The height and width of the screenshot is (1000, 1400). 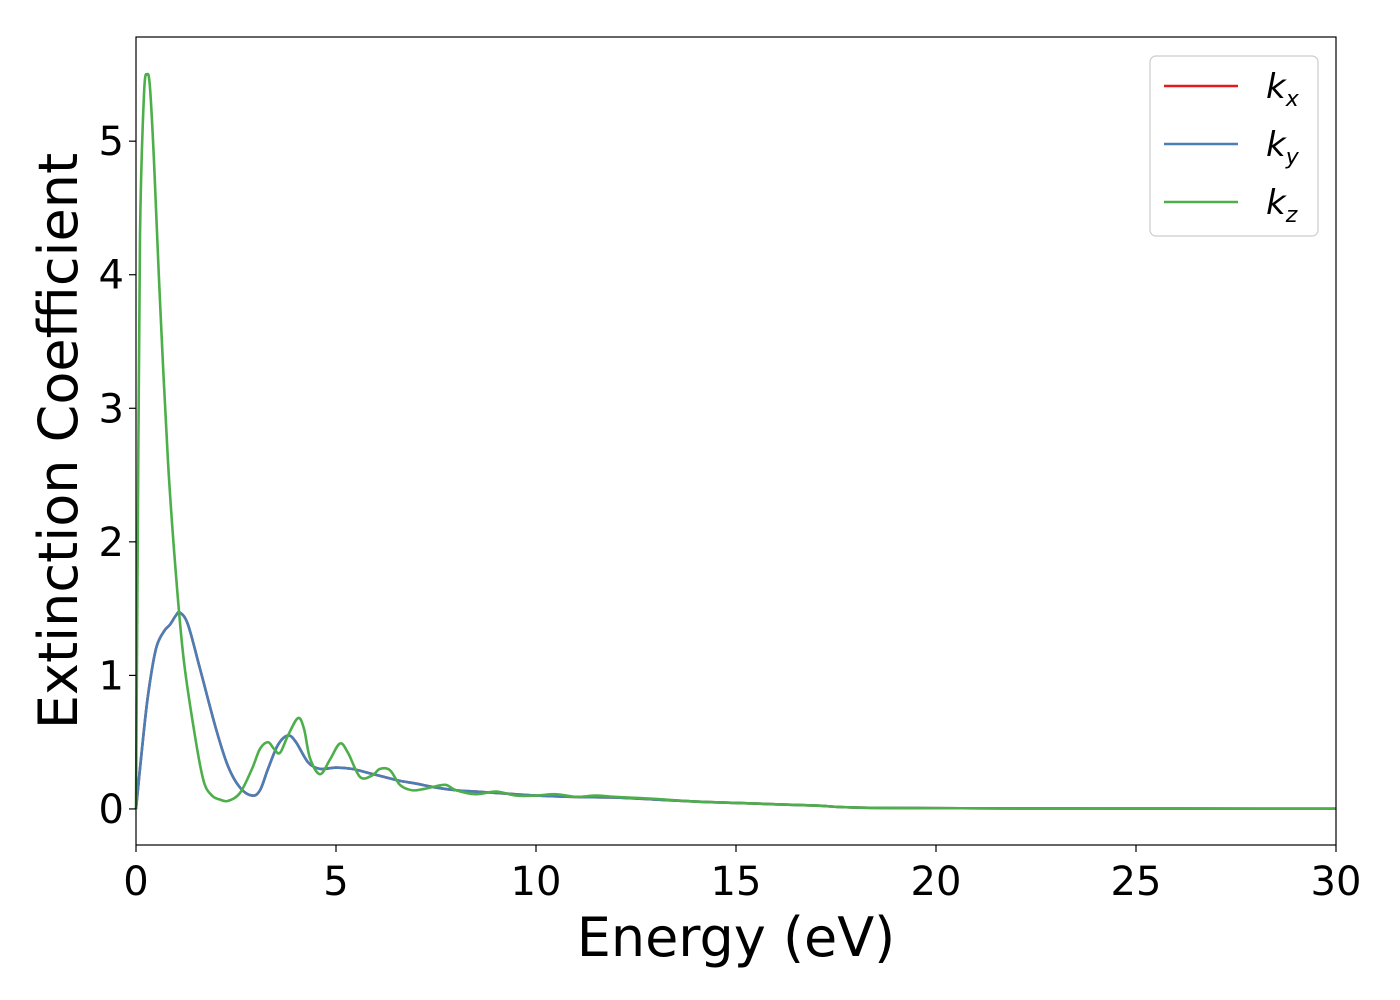 I want to click on y-tick-label: 0, so click(x=111, y=810).